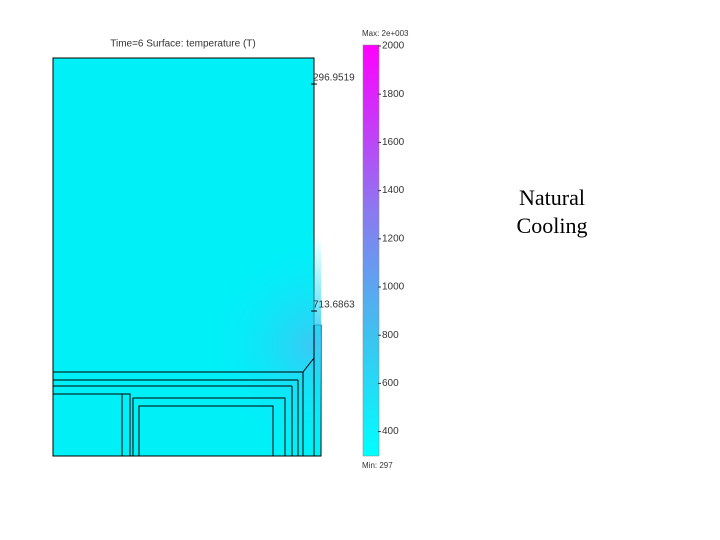 This screenshot has width=720, height=540. What do you see at coordinates (552, 225) in the screenshot?
I see `caption-line: Cooling` at bounding box center [552, 225].